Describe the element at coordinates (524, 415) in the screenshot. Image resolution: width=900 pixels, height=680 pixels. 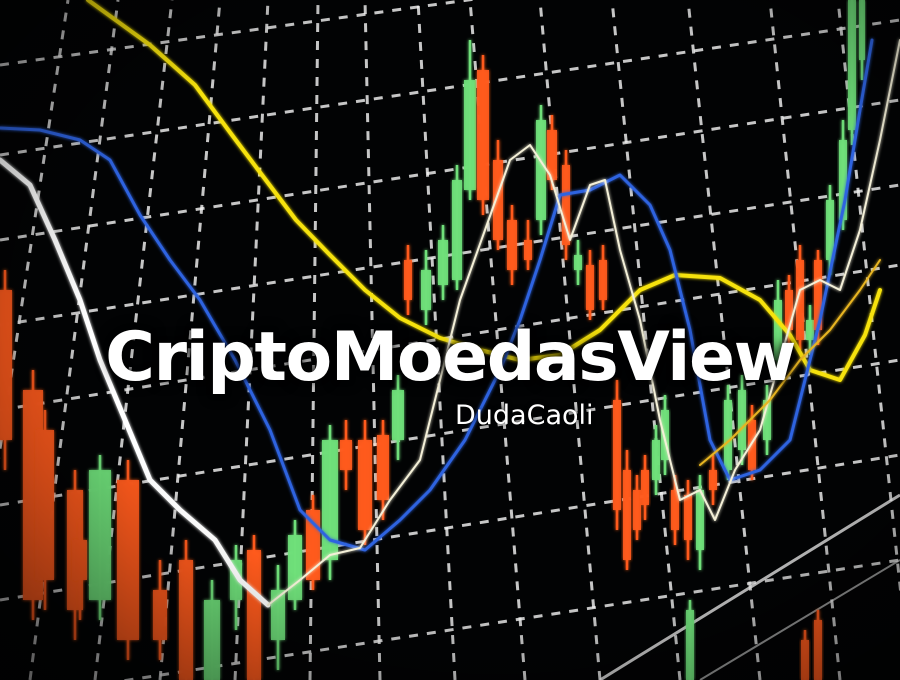
I see `brand-subtitle: DudaCaoli` at that location.